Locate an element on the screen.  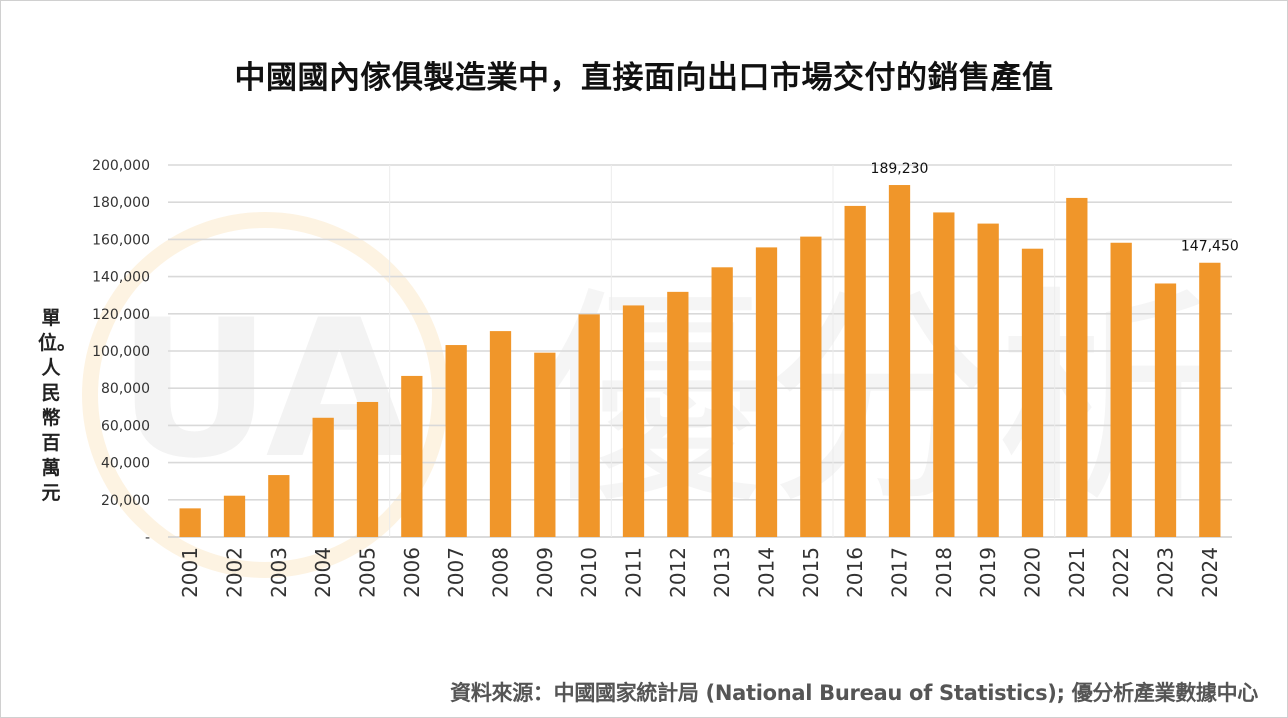
y-tick-label: 120,000 is located at coordinates (121, 315).